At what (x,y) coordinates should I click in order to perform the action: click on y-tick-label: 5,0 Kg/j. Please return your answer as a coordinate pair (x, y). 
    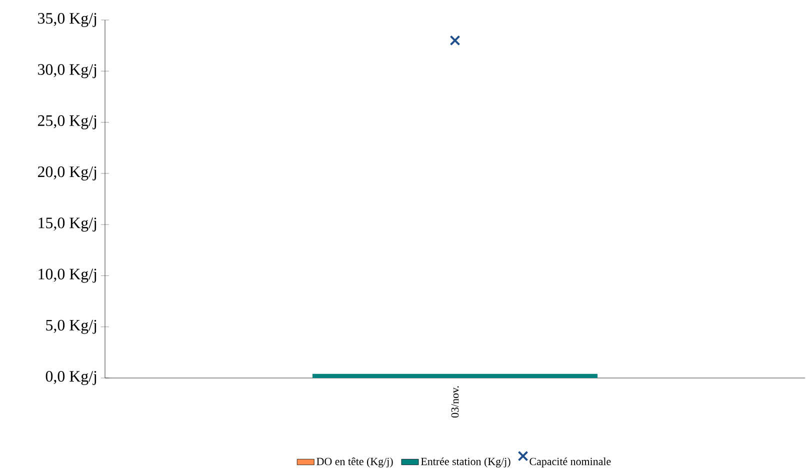
    Looking at the image, I should click on (71, 327).